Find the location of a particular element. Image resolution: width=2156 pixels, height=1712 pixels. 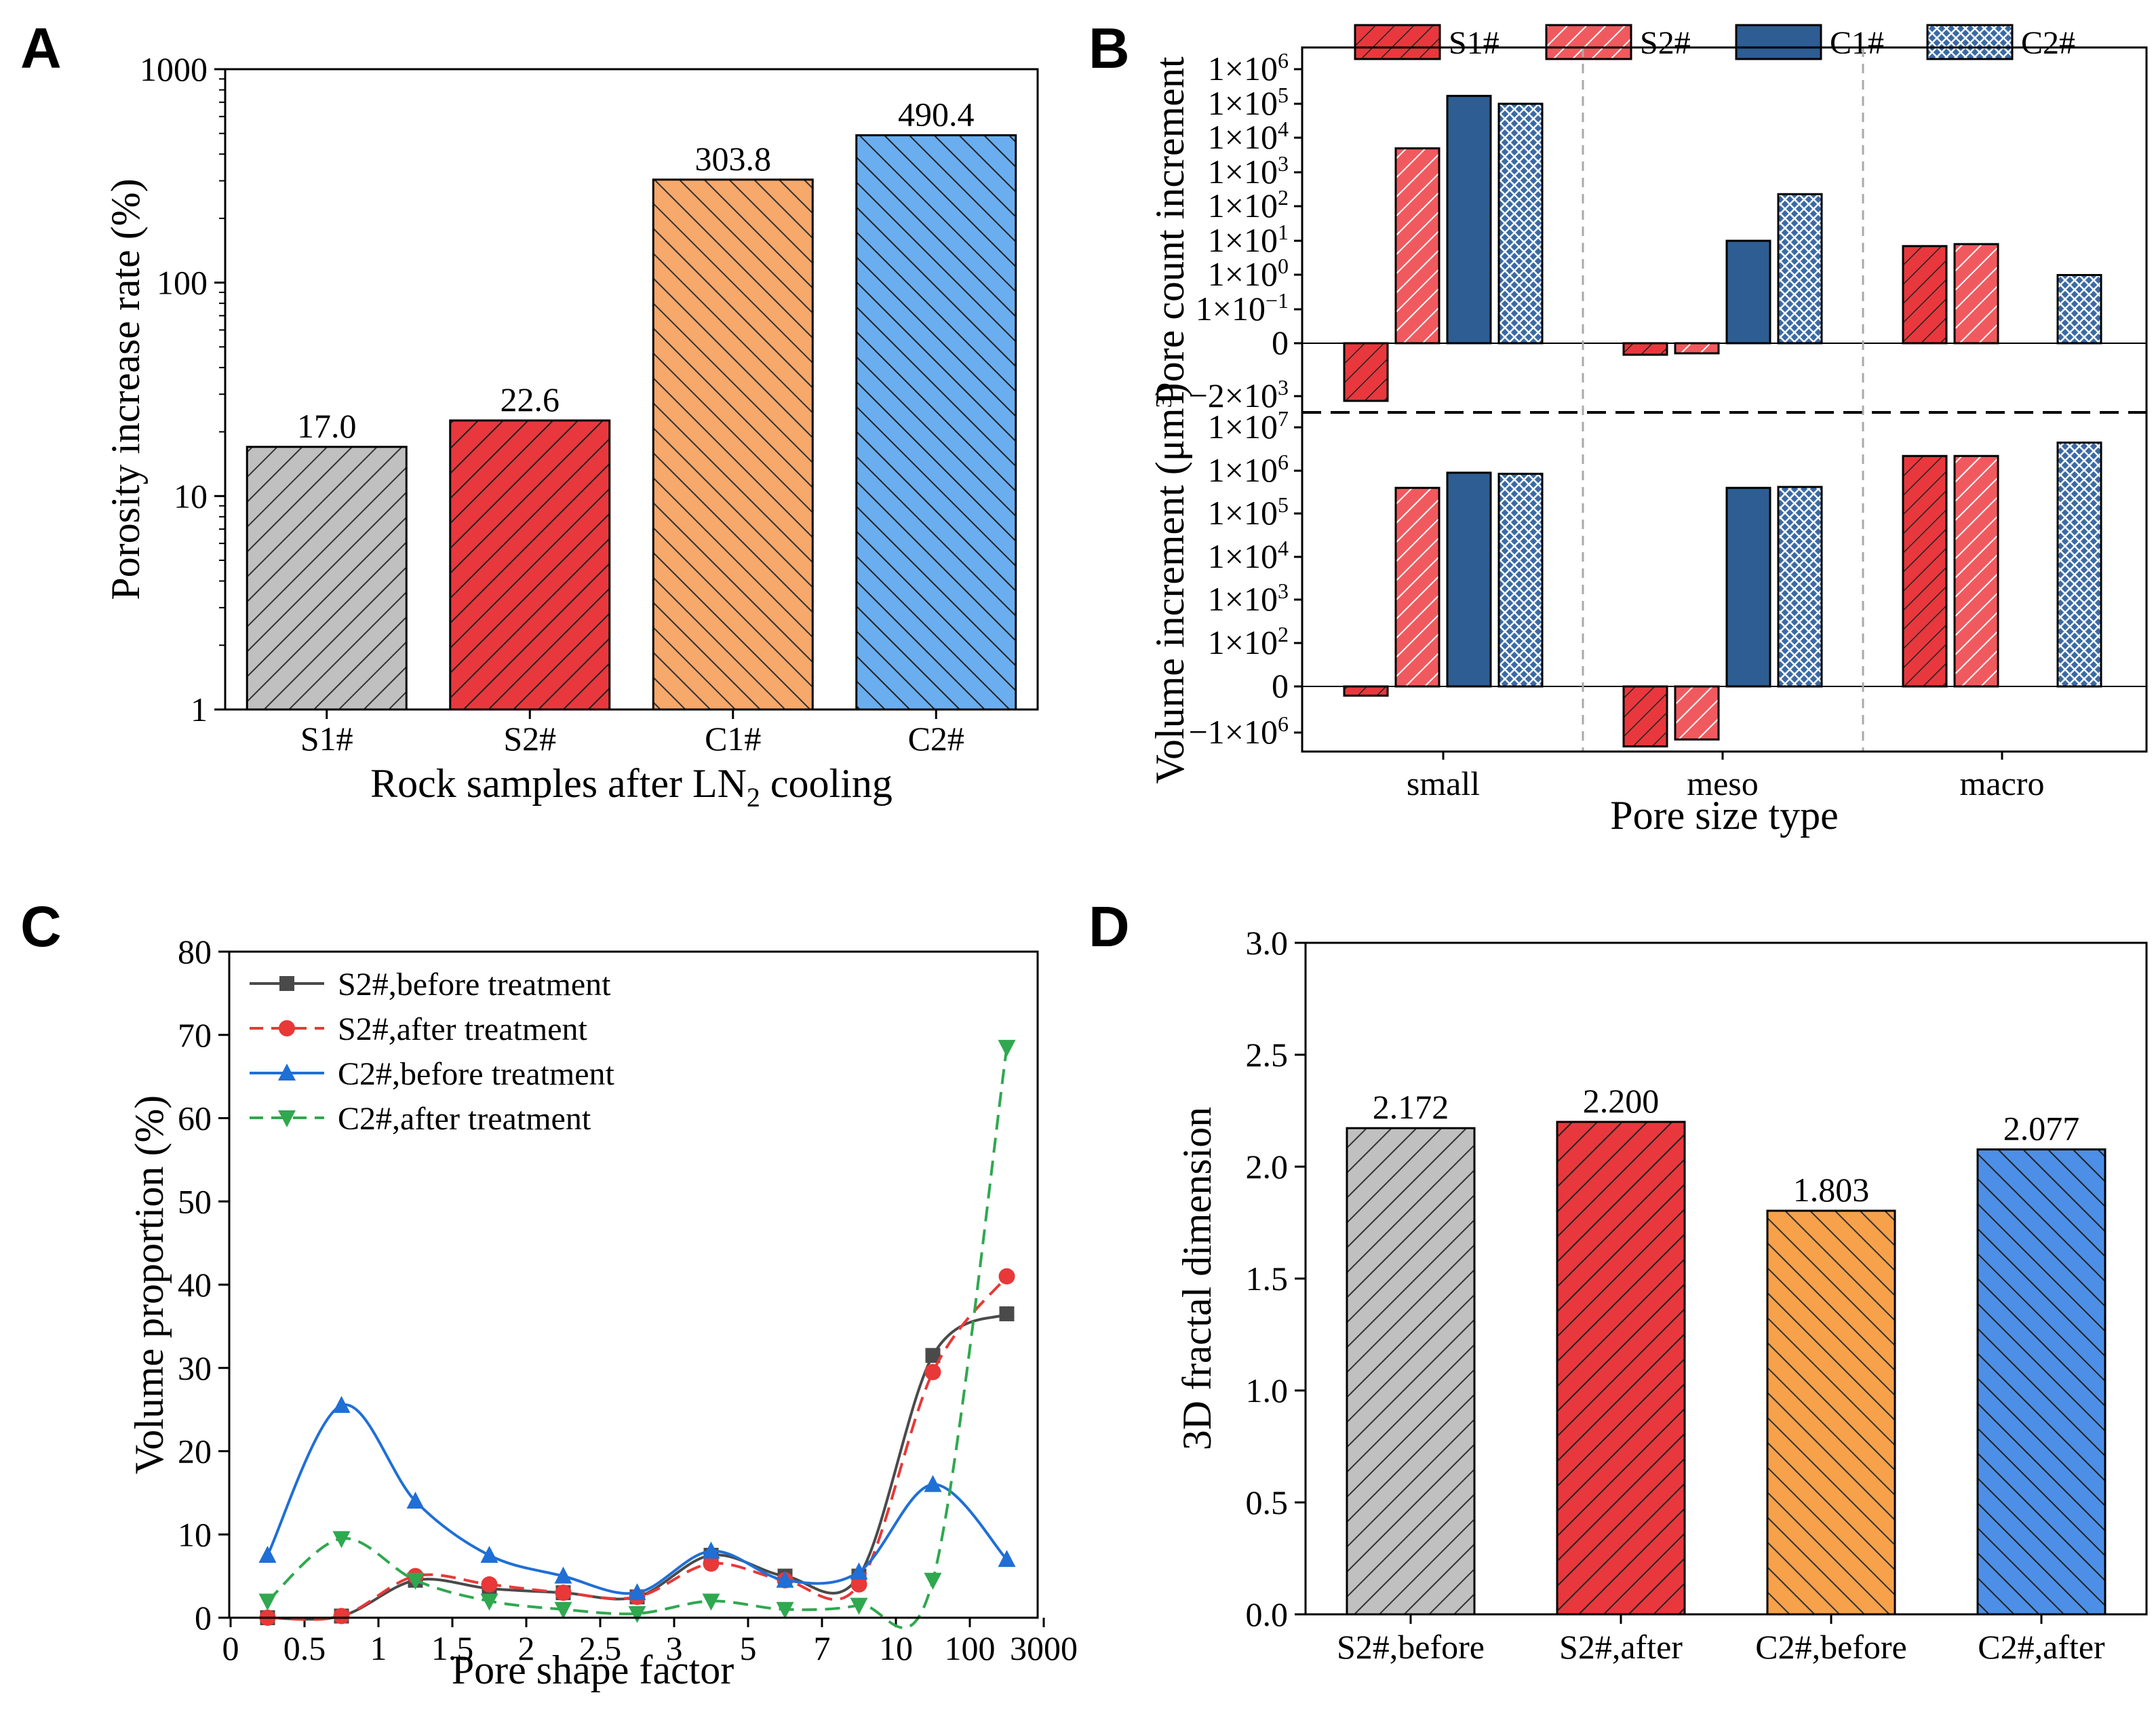

y-tick-label: 2.0 is located at coordinates (1267, 1167).